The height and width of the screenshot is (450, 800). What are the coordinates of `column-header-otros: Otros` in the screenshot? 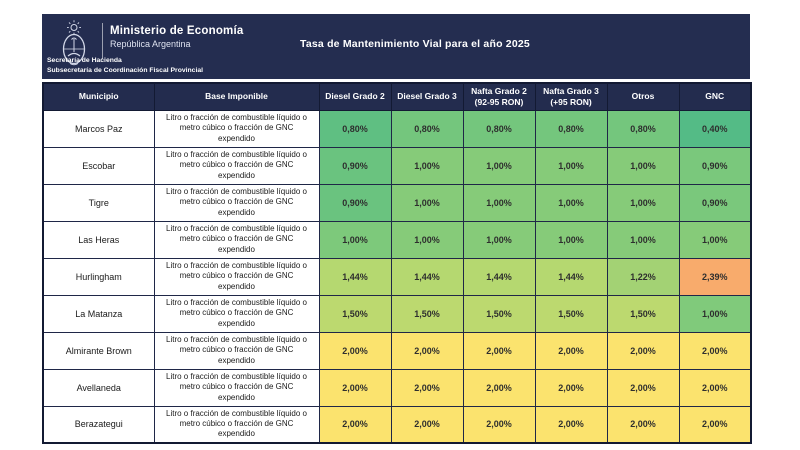 It's located at (643, 96).